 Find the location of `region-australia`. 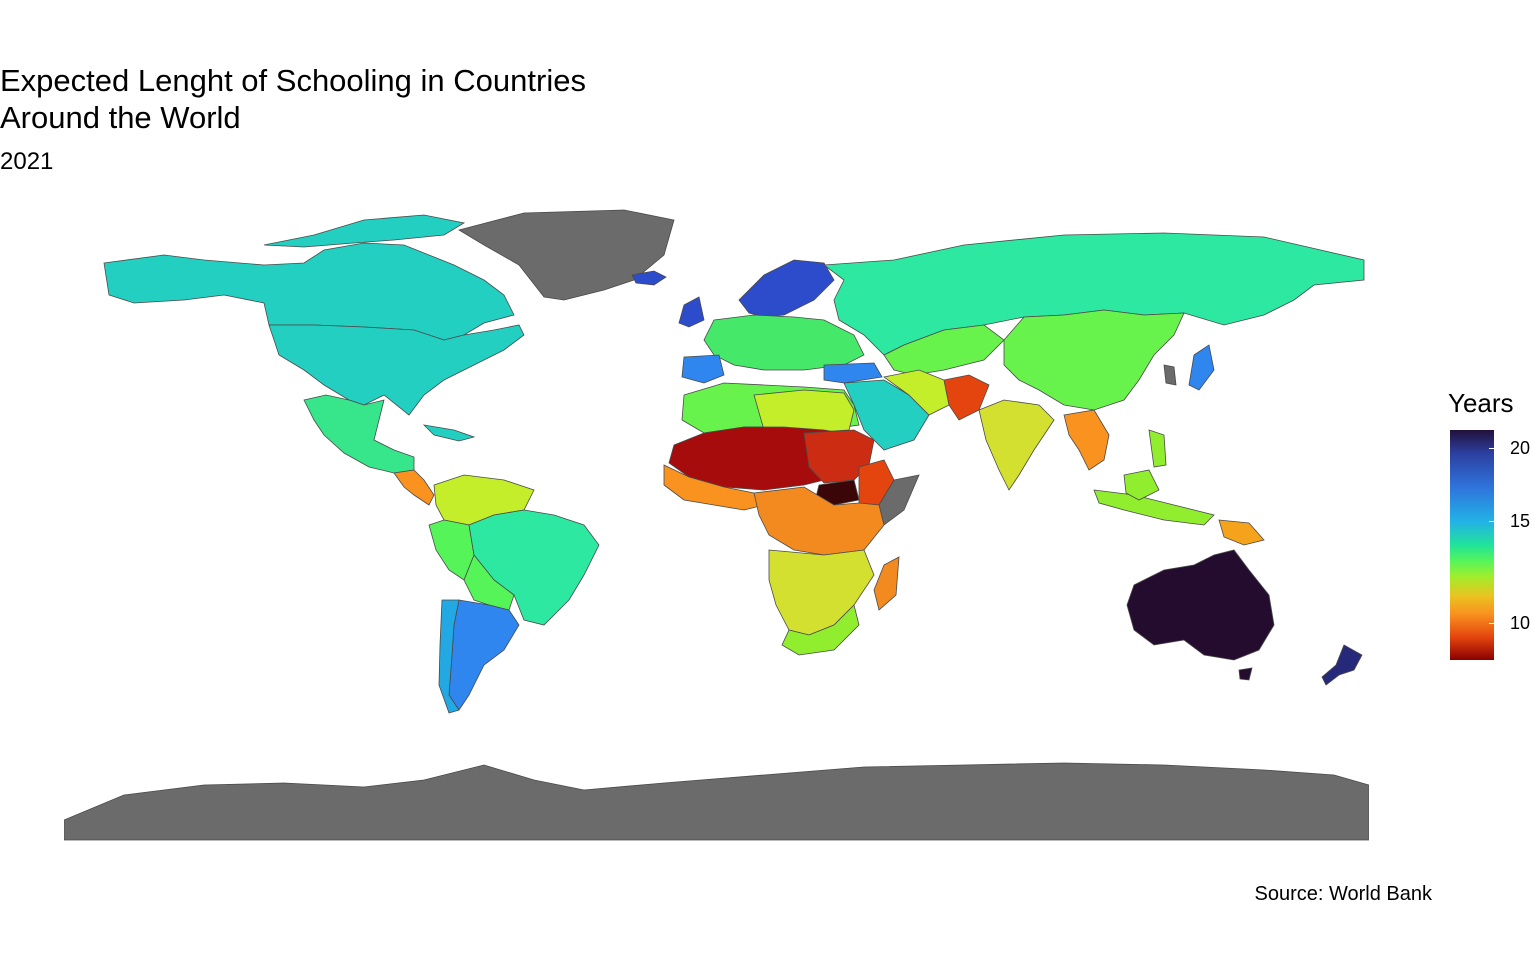

region-australia is located at coordinates (1200, 605).